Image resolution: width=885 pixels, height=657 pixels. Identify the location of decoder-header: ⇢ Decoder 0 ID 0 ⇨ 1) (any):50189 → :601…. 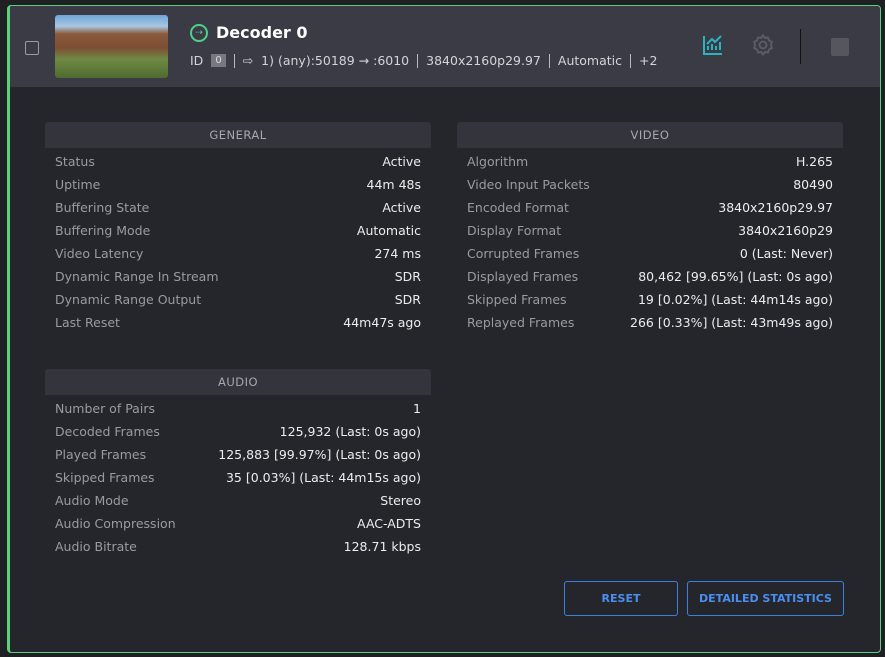
(445, 46).